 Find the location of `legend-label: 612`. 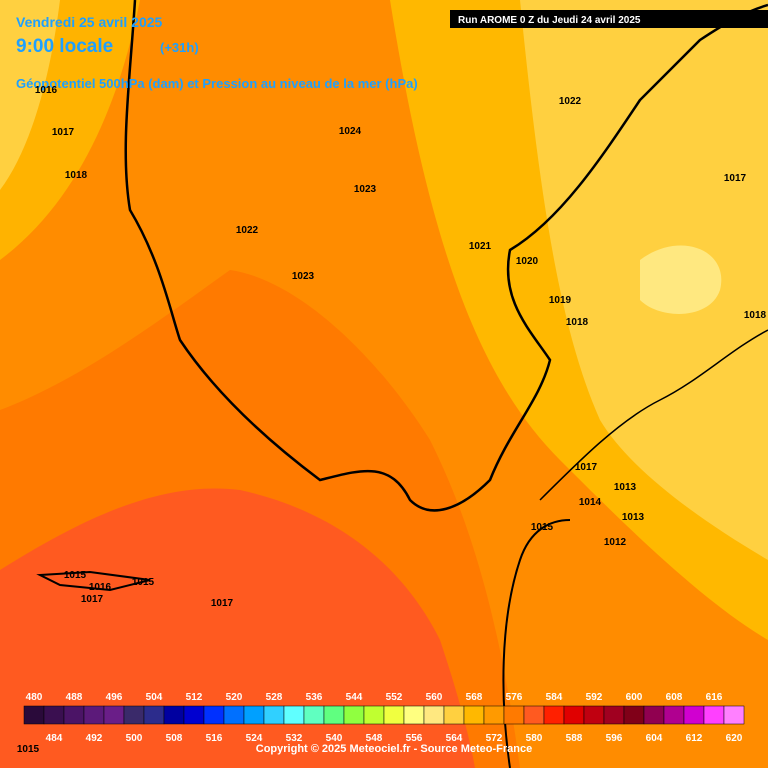

legend-label: 612 is located at coordinates (694, 738).